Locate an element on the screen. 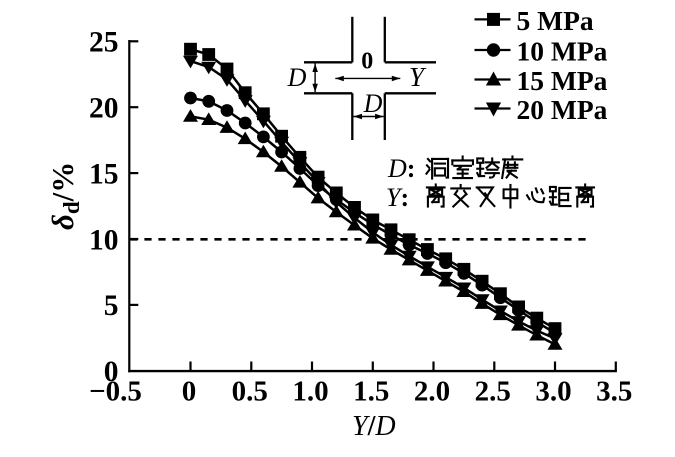  svg-text: Y/D is located at coordinates (374, 426).